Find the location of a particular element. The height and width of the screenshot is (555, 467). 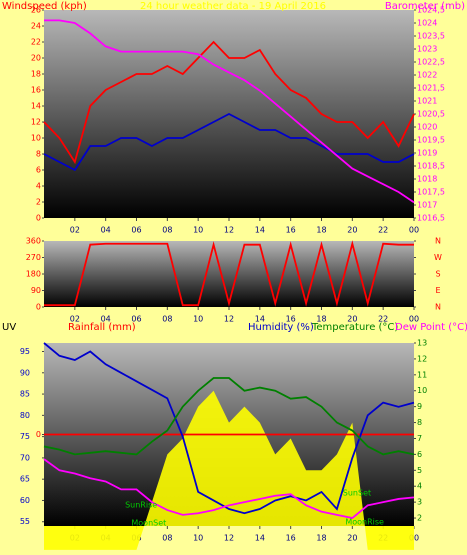

y-tick-label: 24 is located at coordinates (36, 26).